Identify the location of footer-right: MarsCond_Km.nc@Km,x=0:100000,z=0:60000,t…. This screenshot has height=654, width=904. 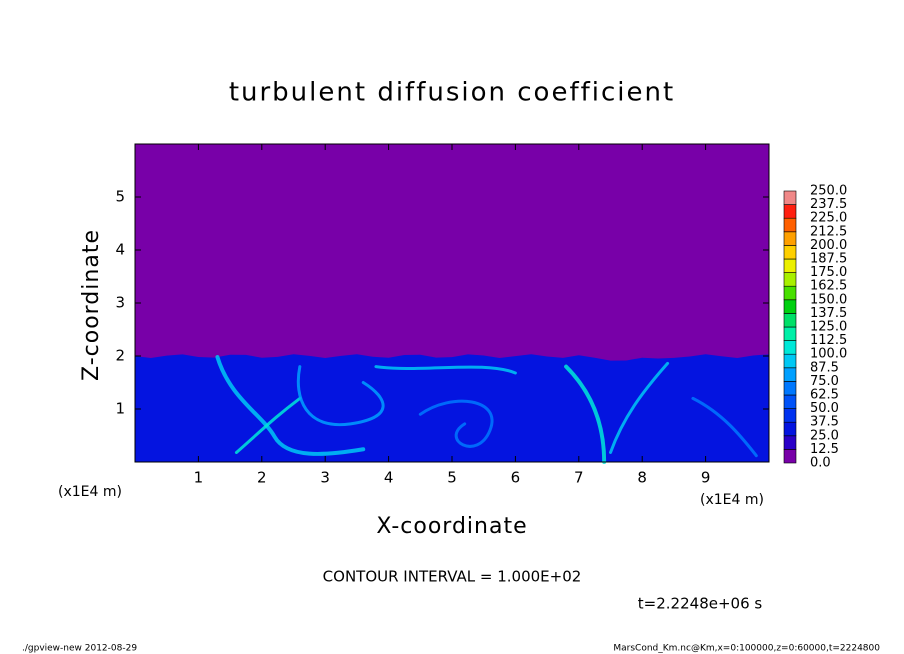
(746, 649).